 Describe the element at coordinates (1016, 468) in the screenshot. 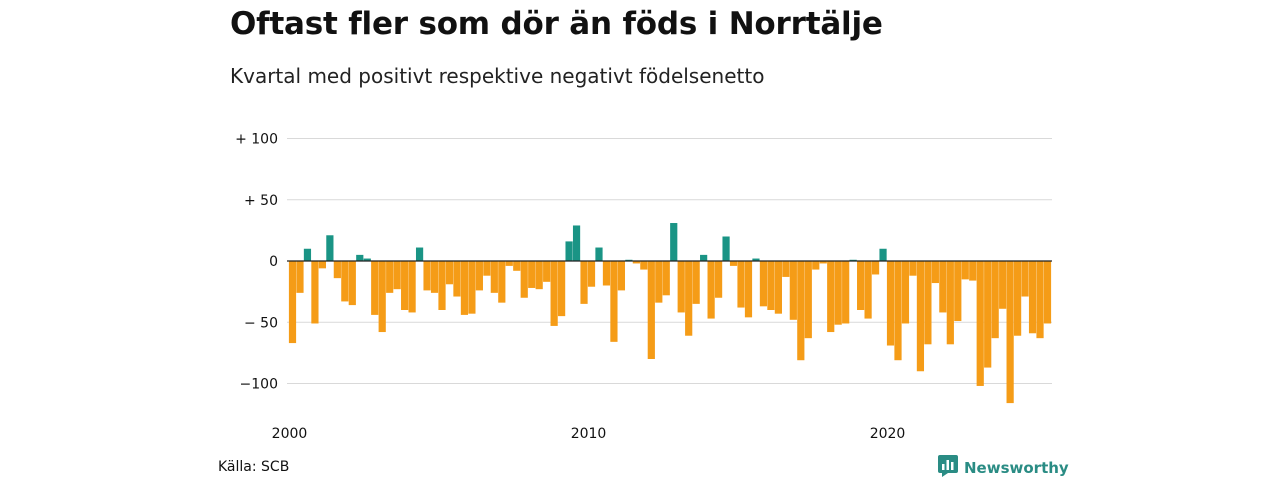

I see `brand-name: Newsworthy` at that location.